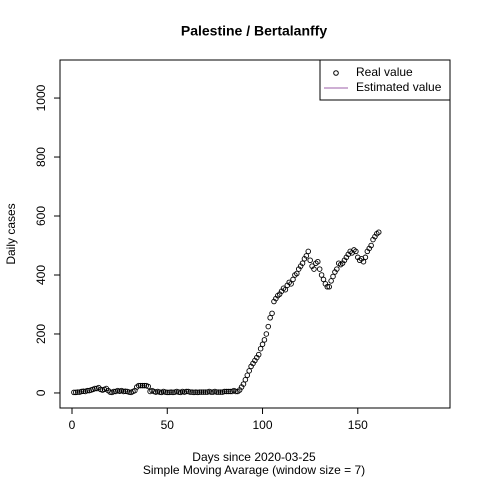 The image size is (480, 480). What do you see at coordinates (11, 233) in the screenshot?
I see `y-axis-label: Daily cases` at bounding box center [11, 233].